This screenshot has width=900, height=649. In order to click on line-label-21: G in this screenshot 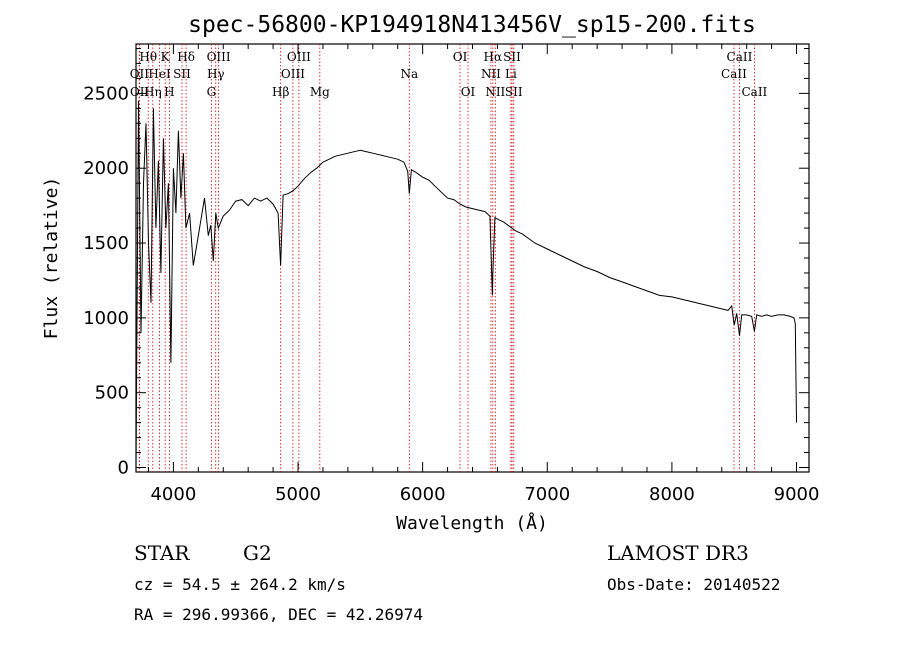, I will do `click(212, 92)`.